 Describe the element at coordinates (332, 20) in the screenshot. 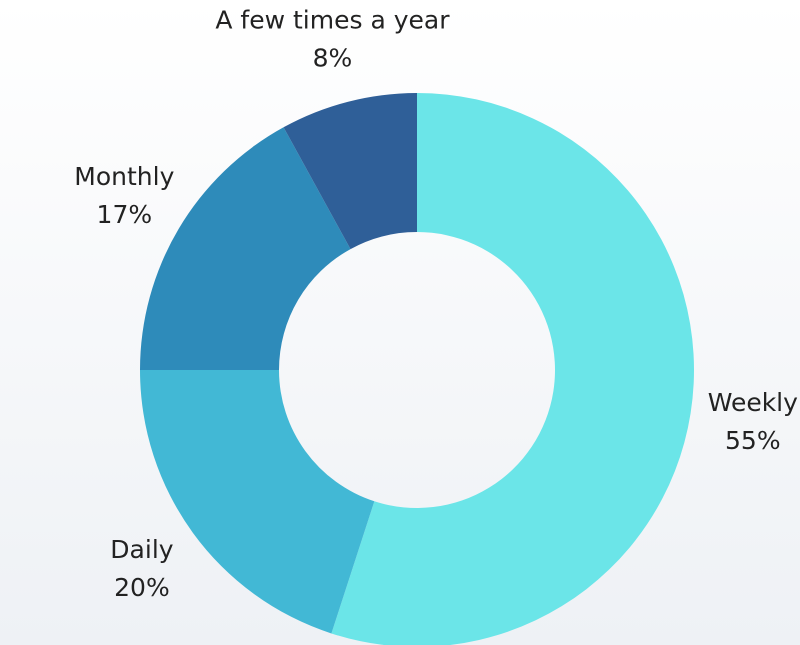

I see `slice-label: A few times a year` at that location.